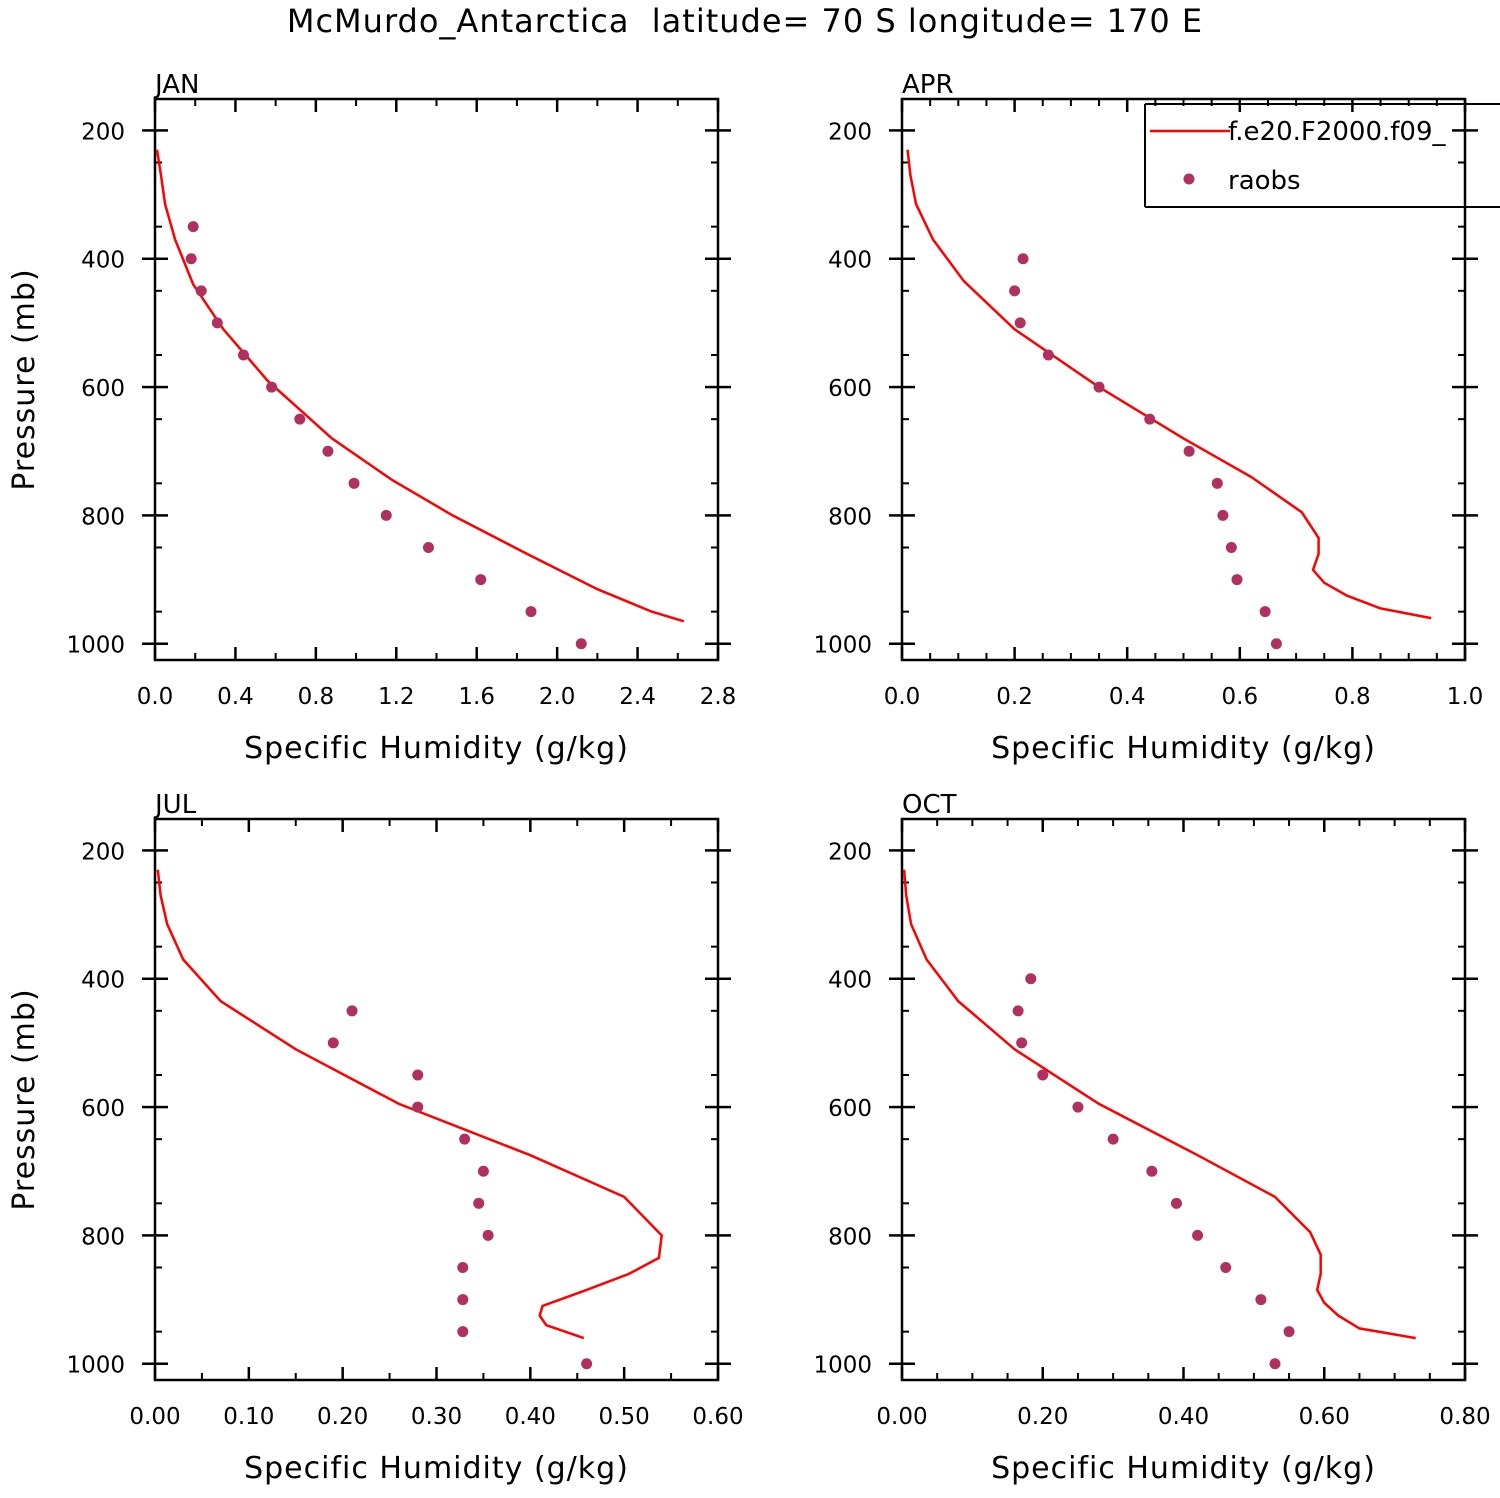 This screenshot has height=1498, width=1500. What do you see at coordinates (1240, 697) in the screenshot?
I see `x-tick-label: 0.6` at bounding box center [1240, 697].